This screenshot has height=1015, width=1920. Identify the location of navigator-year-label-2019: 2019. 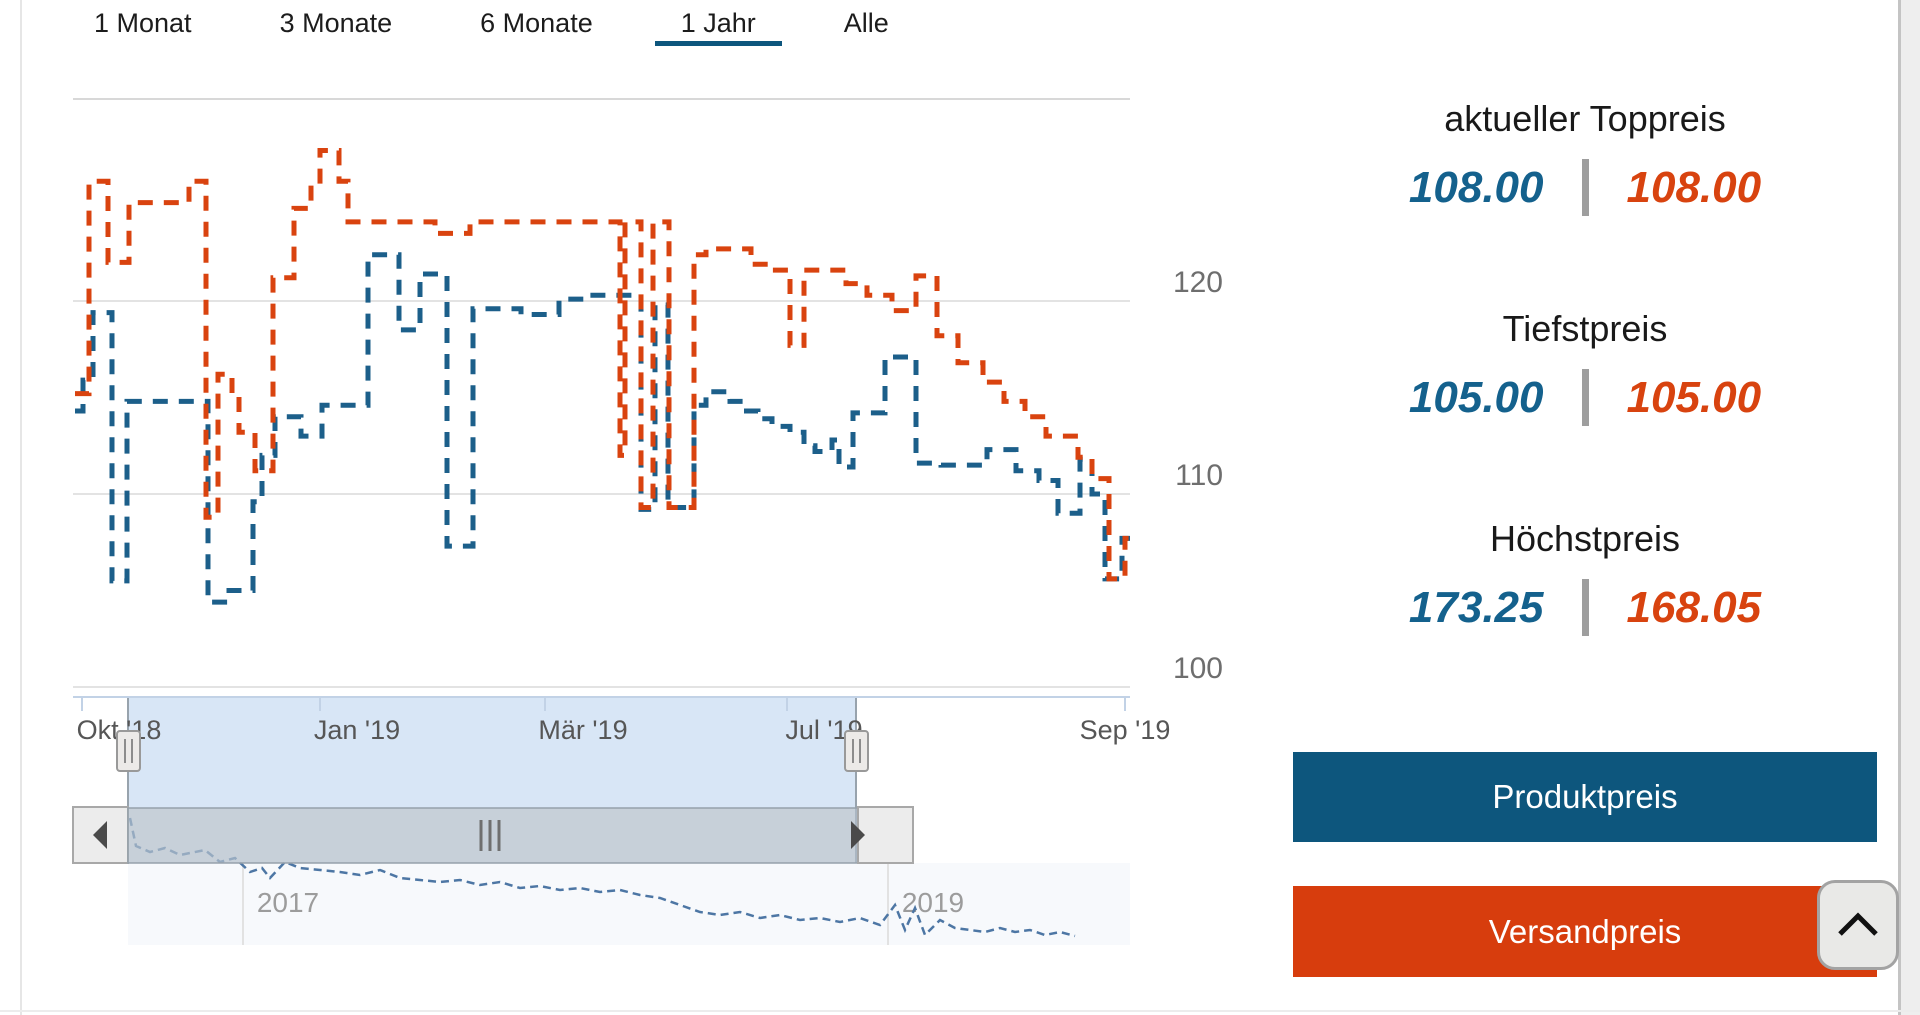
(933, 902).